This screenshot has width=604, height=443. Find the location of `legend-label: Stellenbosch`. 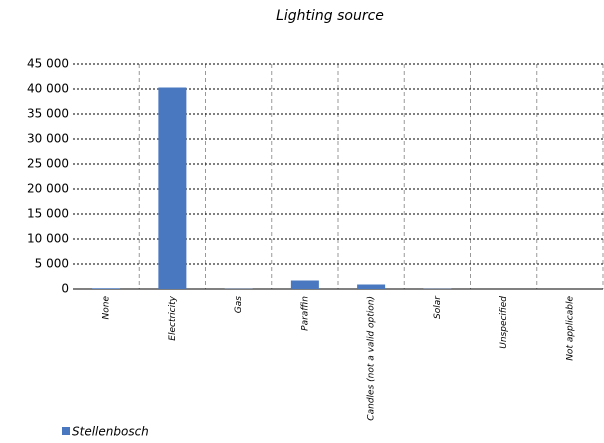

legend-label: Stellenbosch is located at coordinates (110, 432).